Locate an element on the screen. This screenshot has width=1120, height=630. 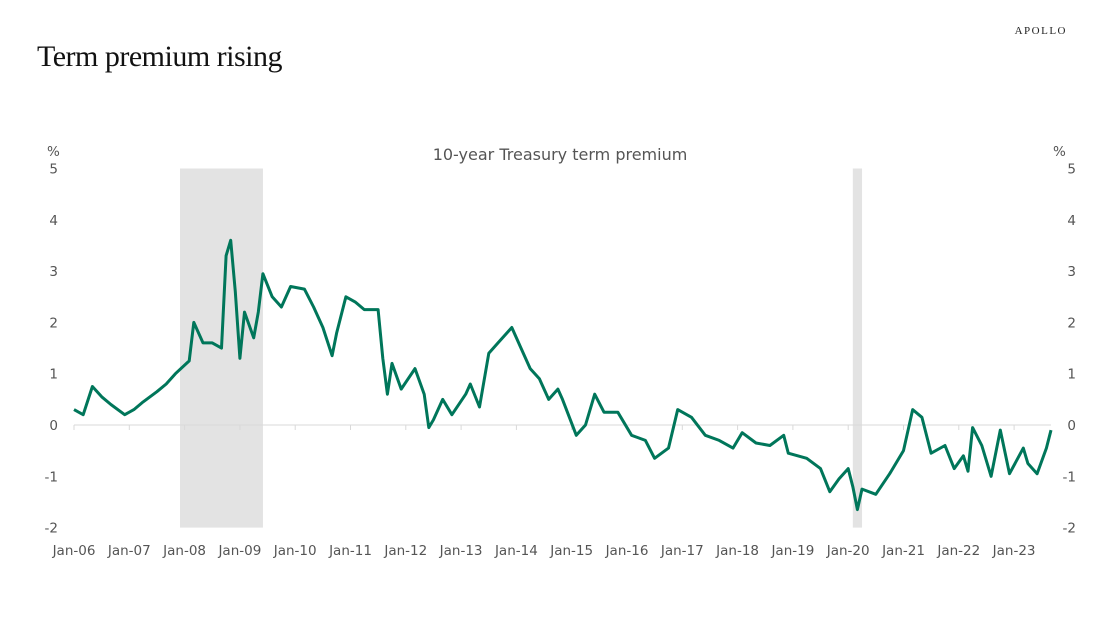
x-tick-label: Jan-11 is located at coordinates (350, 551).